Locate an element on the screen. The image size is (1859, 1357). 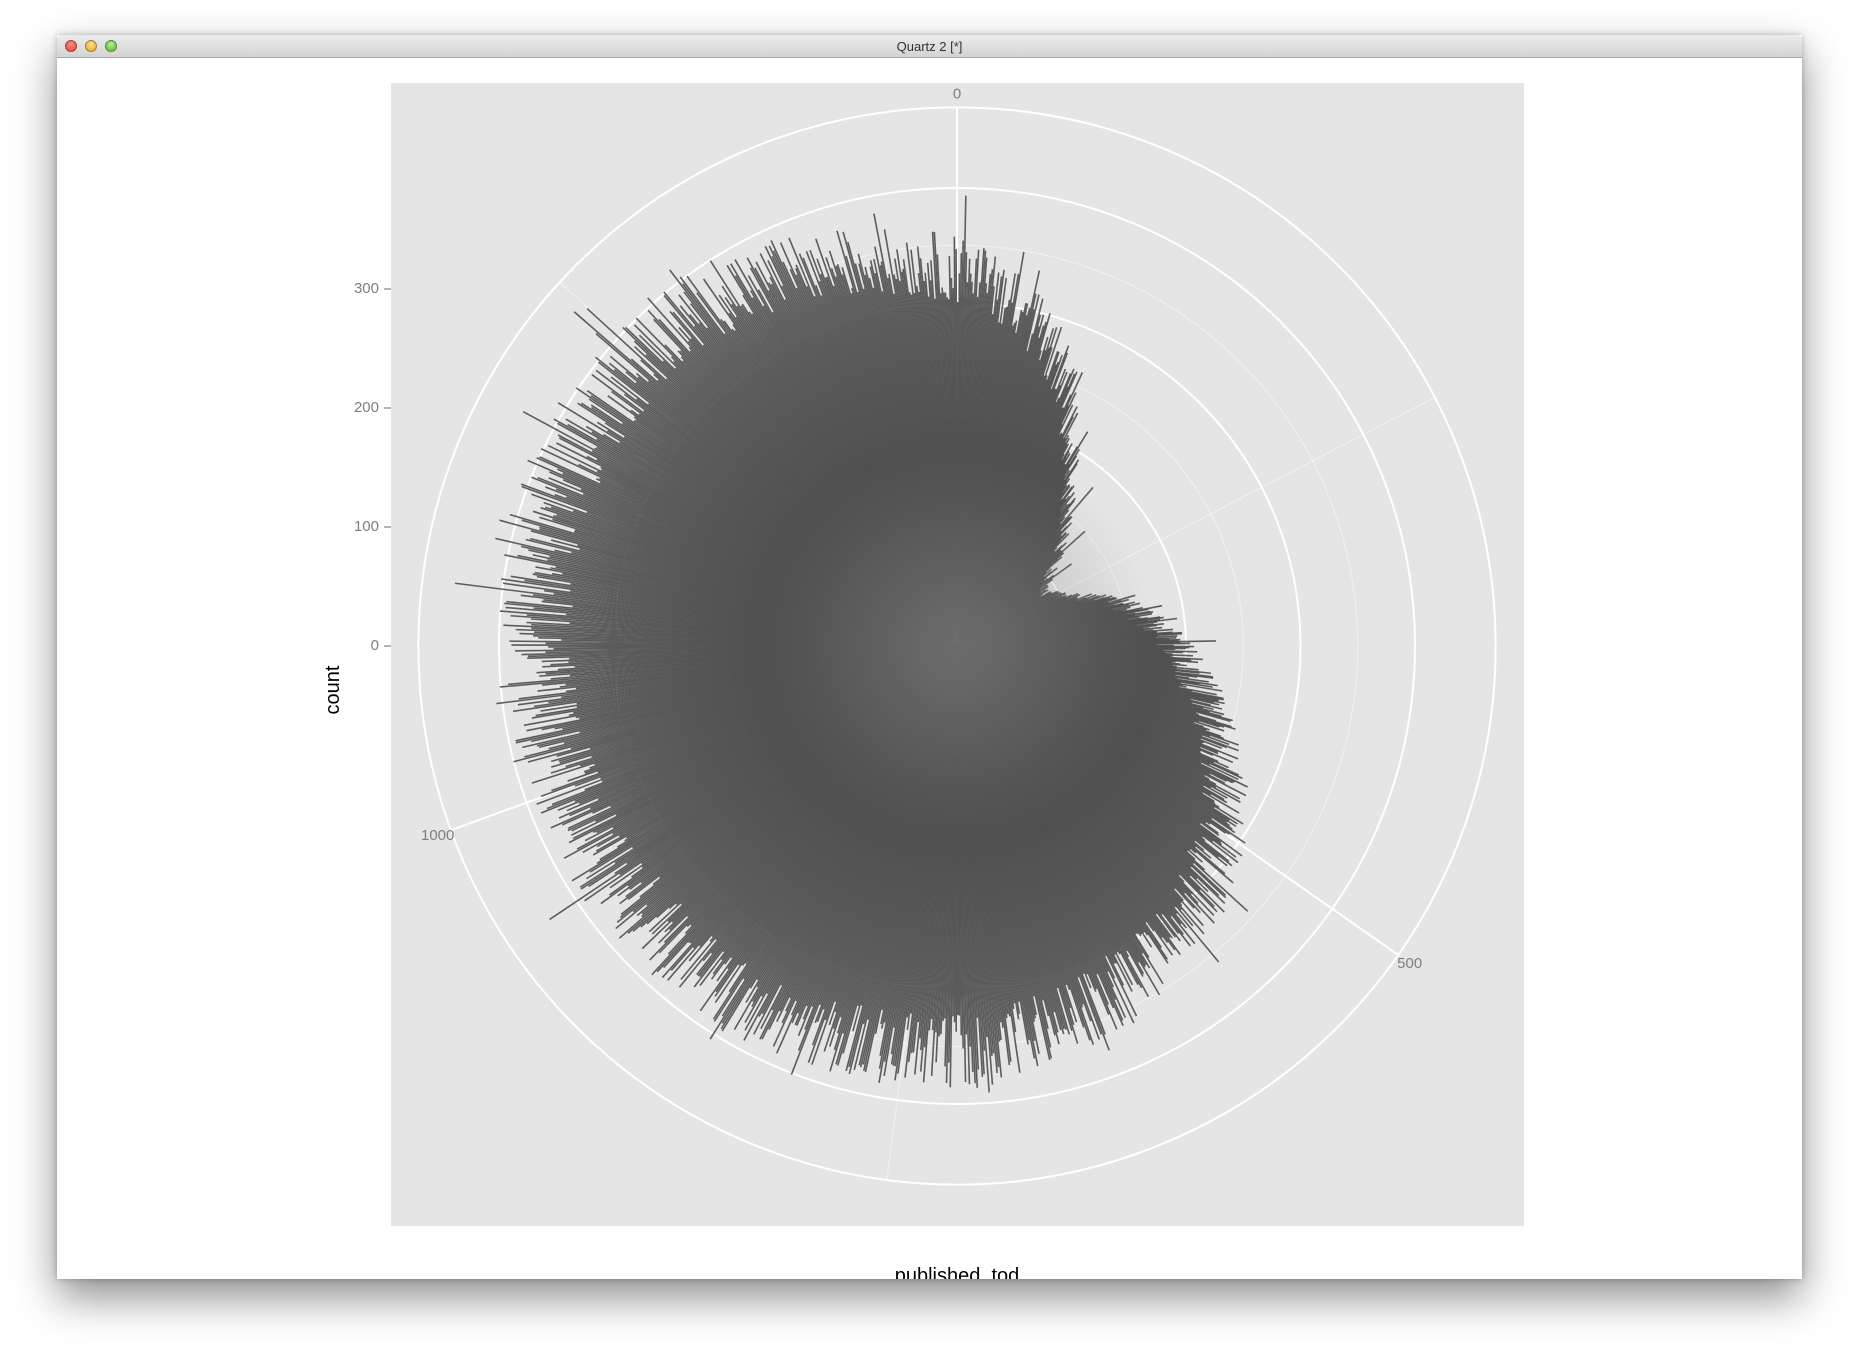
zoom-button is located at coordinates (111, 46).